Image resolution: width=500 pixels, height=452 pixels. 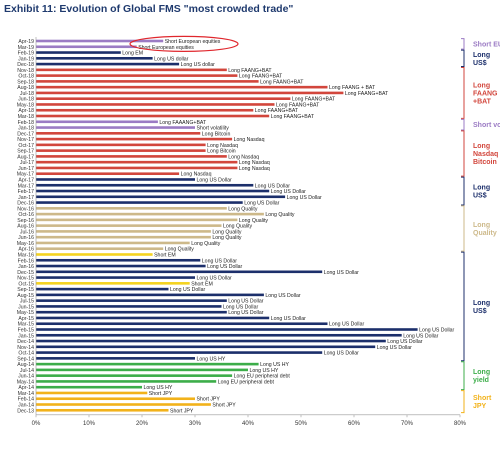 I want to click on category-label: Nov-18, so click(x=25, y=71).